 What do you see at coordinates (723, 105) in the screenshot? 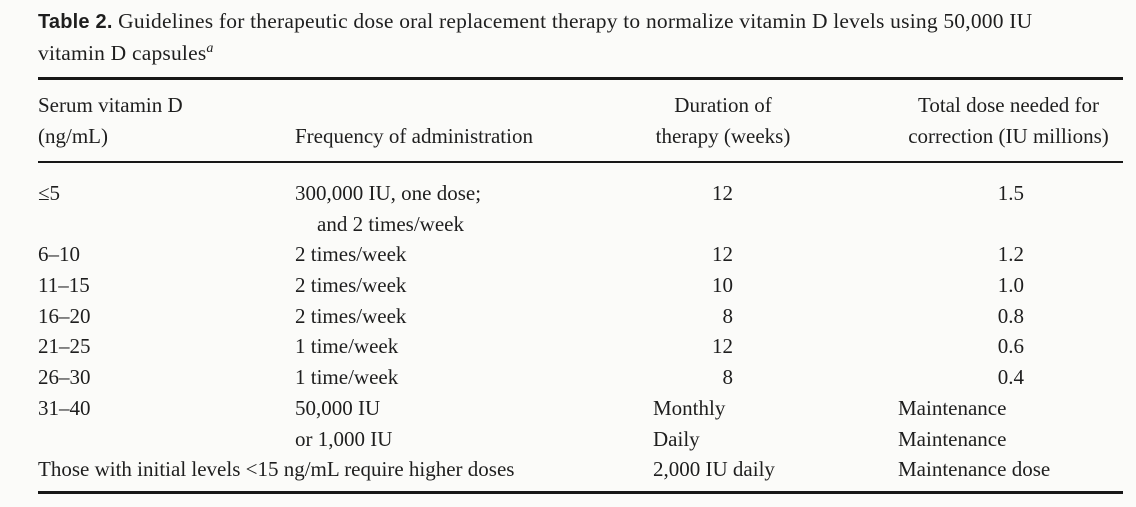
I see `column-header-duration-line1: Duration of` at bounding box center [723, 105].